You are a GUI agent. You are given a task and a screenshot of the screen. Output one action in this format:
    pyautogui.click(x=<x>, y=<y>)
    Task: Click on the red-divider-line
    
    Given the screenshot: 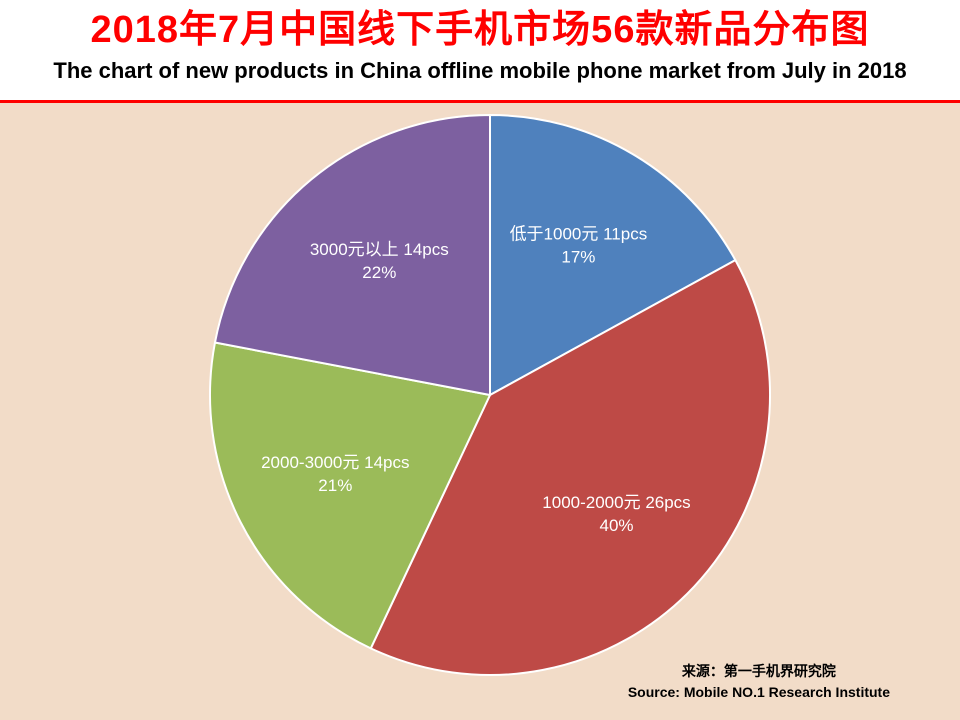 What is the action you would take?
    pyautogui.click(x=480, y=101)
    